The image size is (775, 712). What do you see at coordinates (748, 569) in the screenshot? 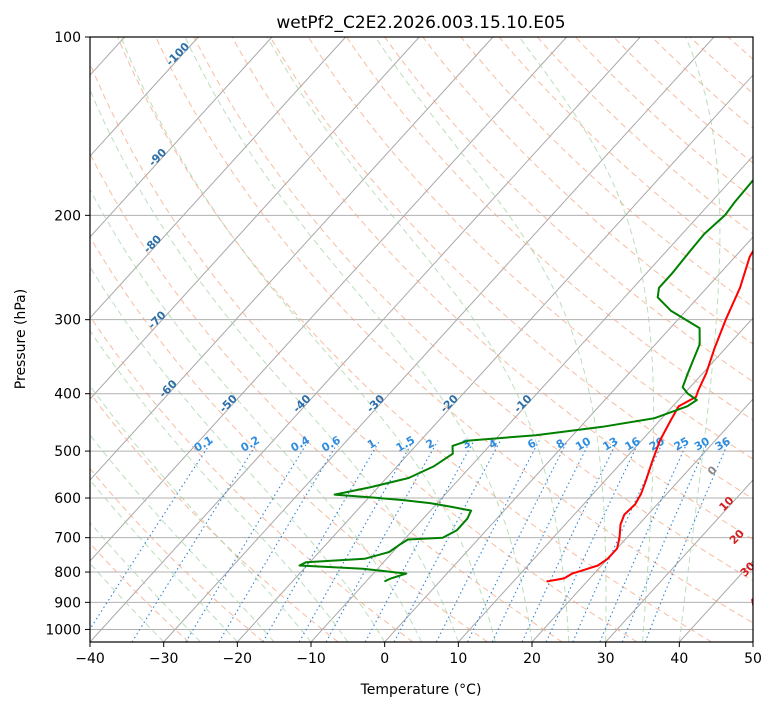
I see `adiabat-label: 30` at bounding box center [748, 569].